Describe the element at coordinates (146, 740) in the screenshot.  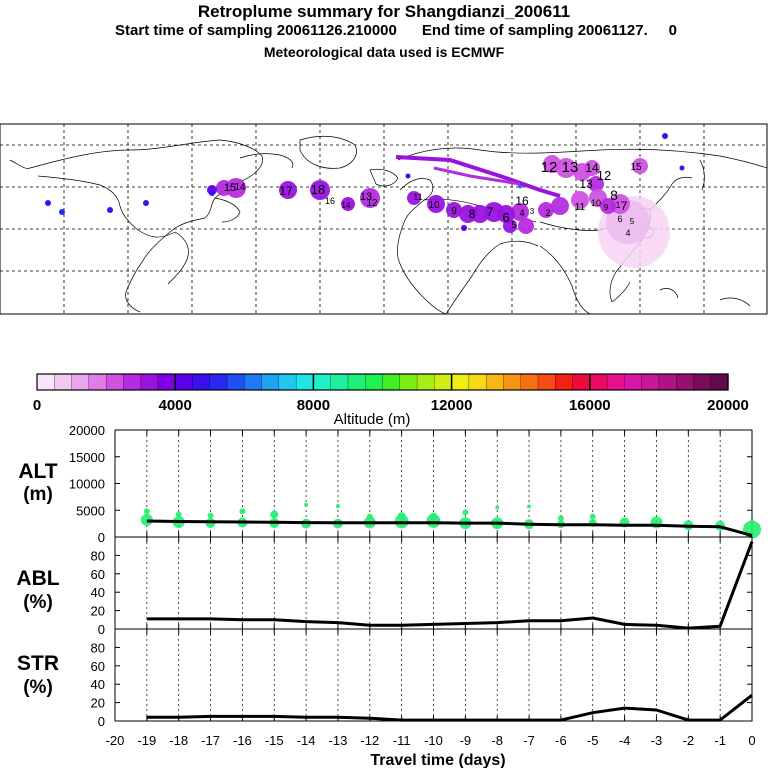
I see `x-tick-label: -19` at that location.